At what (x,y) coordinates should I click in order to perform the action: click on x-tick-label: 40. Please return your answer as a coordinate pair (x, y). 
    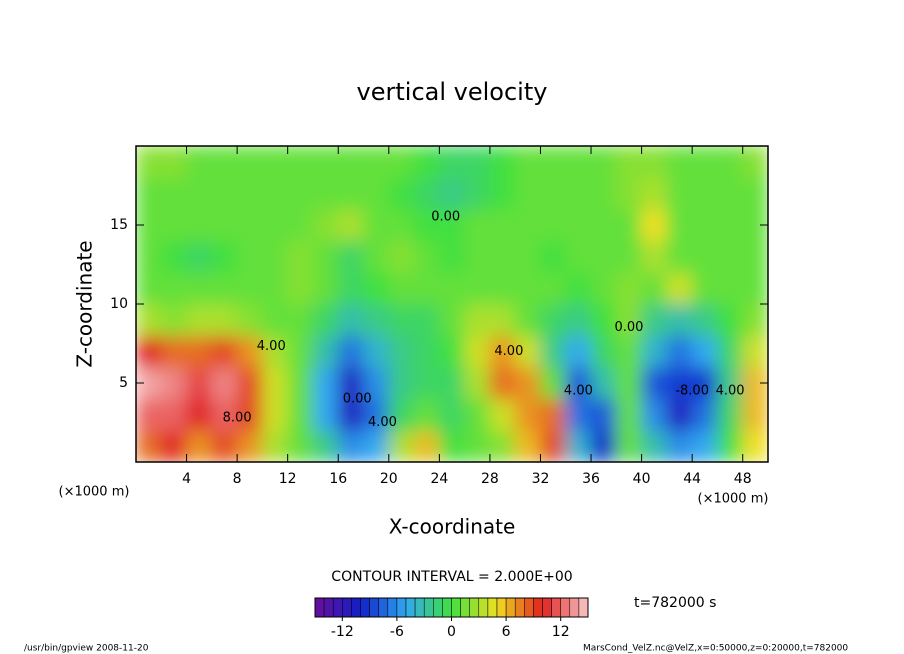
    Looking at the image, I should click on (642, 479).